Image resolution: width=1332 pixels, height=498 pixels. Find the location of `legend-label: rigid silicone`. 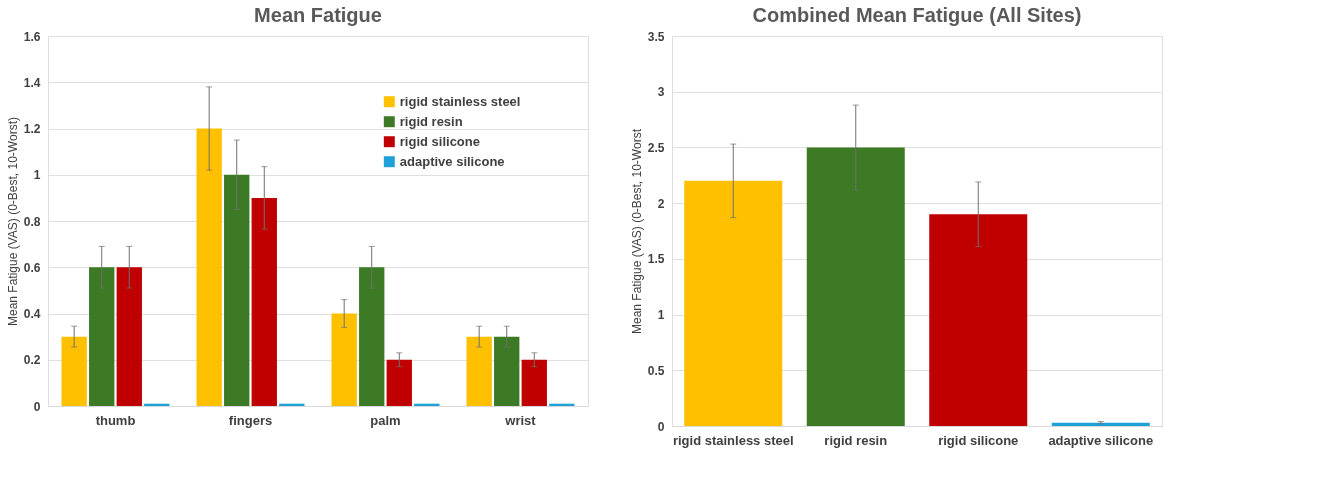

legend-label: rigid silicone is located at coordinates (439, 141).